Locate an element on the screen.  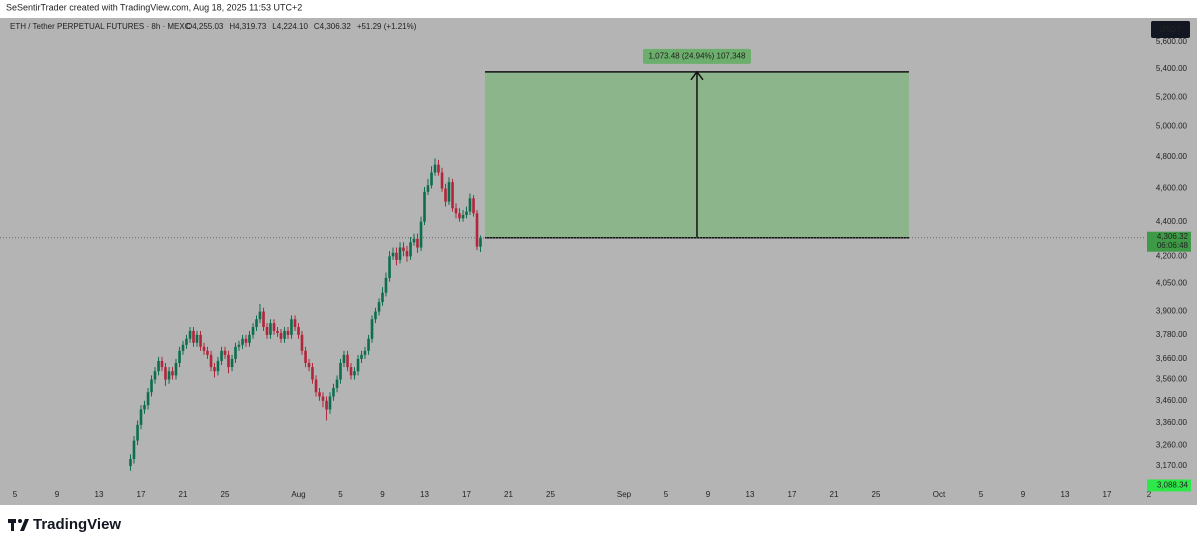
low-marker-label: 3,088.34 is located at coordinates (1173, 485).